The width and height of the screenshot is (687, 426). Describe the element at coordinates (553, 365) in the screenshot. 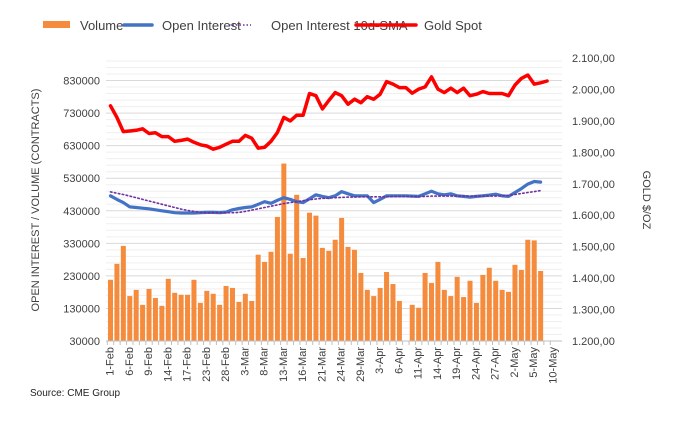

I see `x-tick-label: 10-May` at that location.